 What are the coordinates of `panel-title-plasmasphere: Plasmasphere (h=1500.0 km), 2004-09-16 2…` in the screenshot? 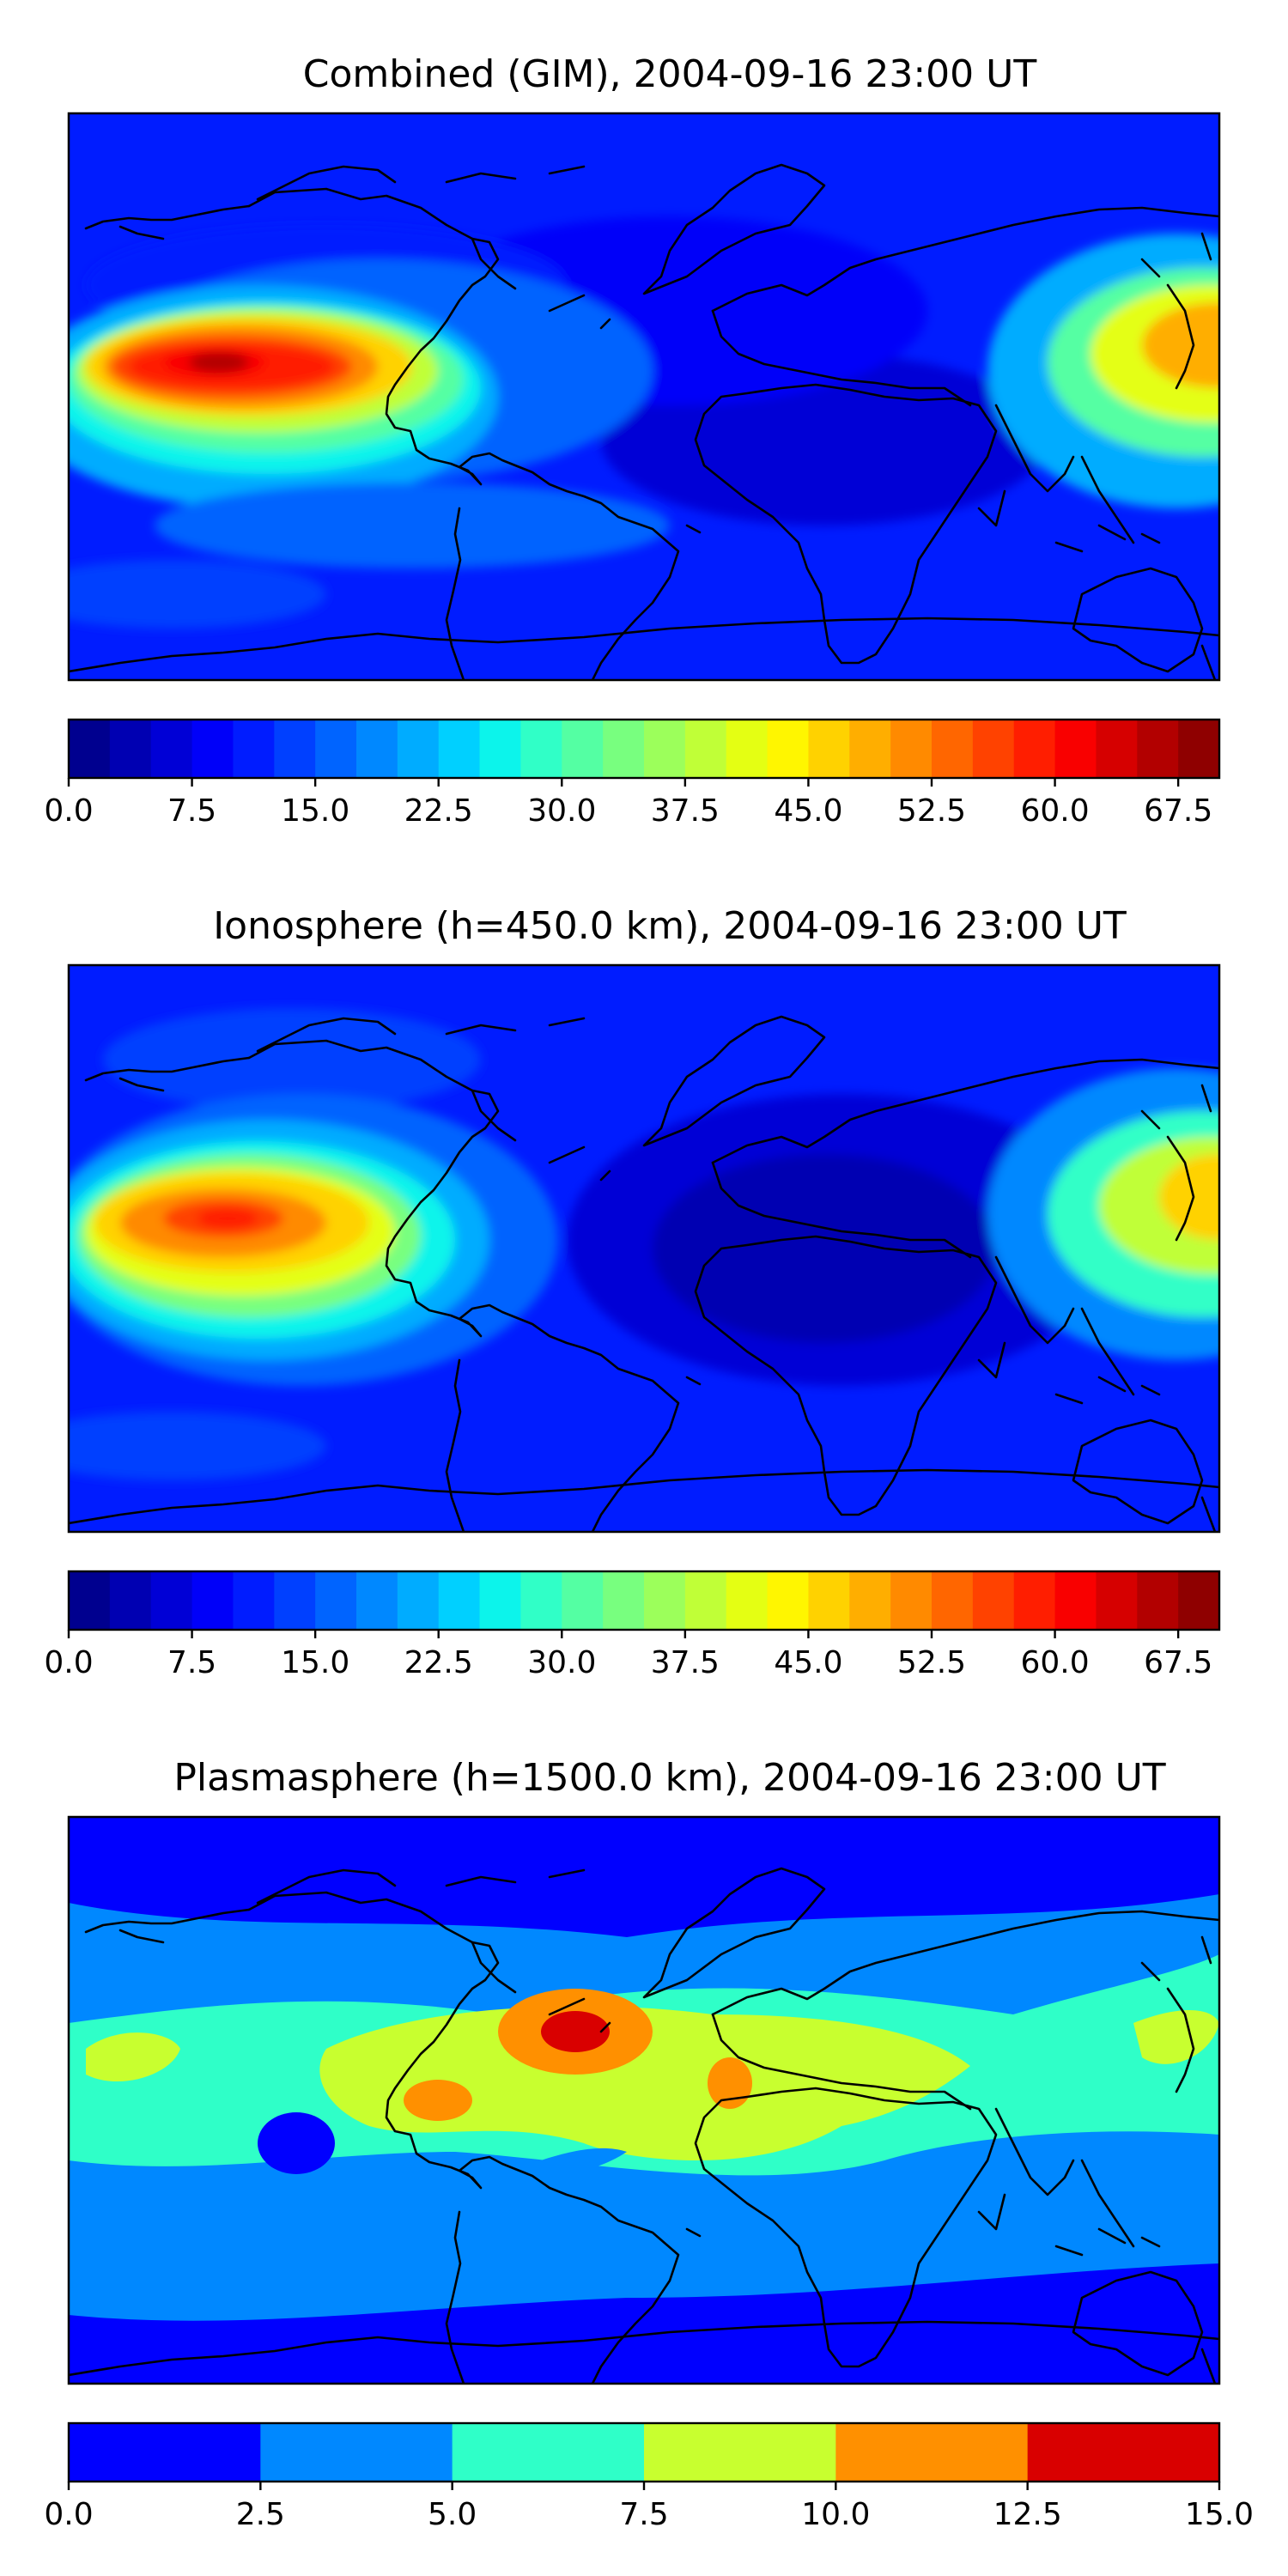 It's located at (669, 1778).